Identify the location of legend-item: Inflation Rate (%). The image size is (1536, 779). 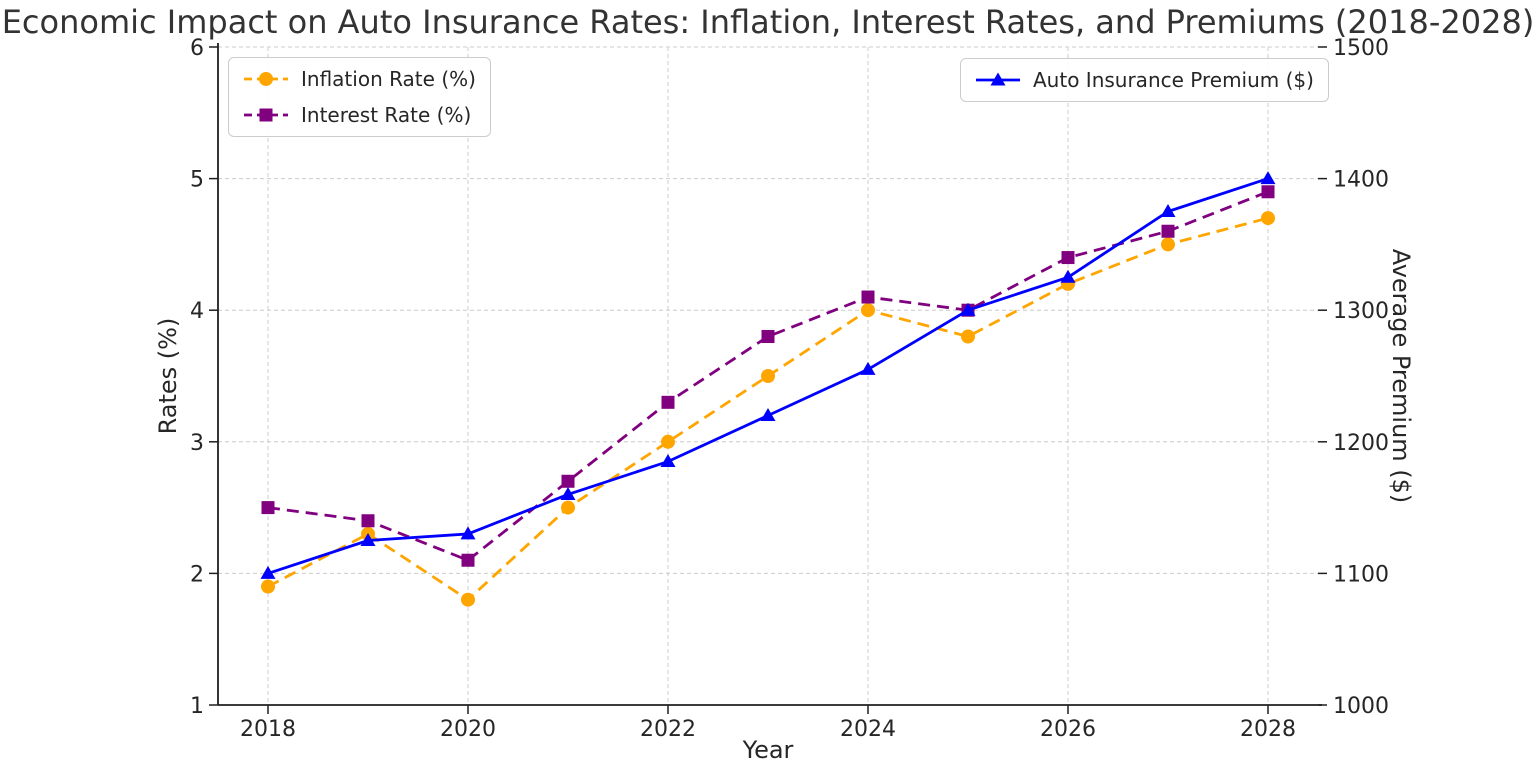
(359, 79).